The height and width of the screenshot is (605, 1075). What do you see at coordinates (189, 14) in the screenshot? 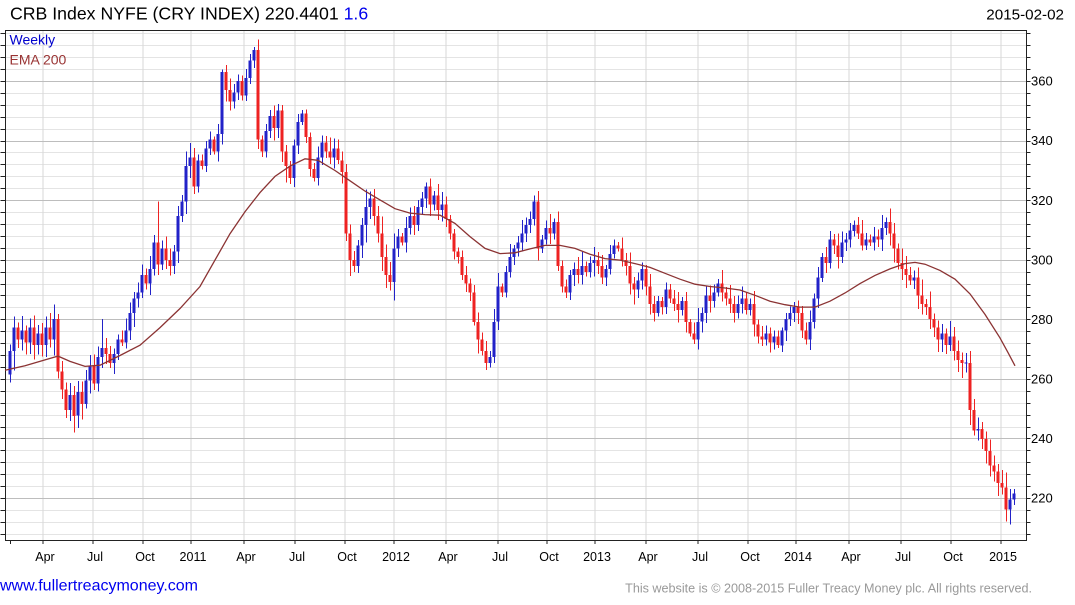
I see `svg-text:CRB Index NYFE (CRY INDEX) 220: CRB Index NYFE (CRY INDEX) 220.4401 1.6` at bounding box center [189, 14].